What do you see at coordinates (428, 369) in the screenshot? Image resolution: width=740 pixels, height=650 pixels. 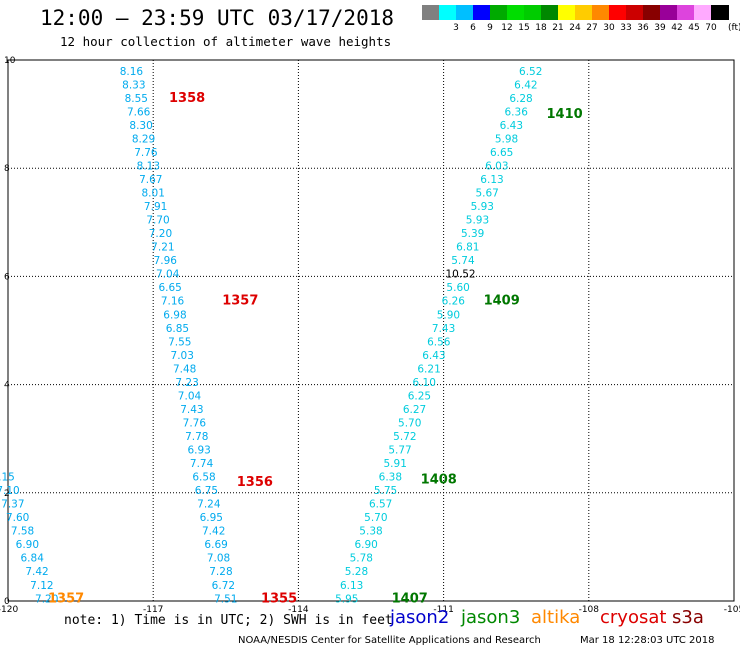 I see `wave-height-value: 6.21` at bounding box center [428, 369].